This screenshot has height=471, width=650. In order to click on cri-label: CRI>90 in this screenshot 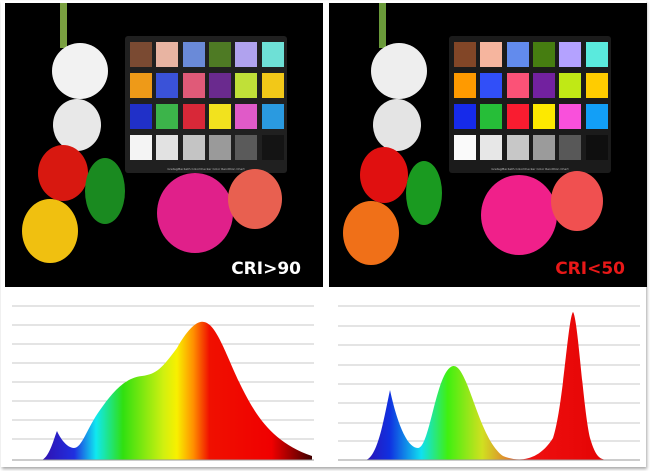, I will do `click(266, 269)`.